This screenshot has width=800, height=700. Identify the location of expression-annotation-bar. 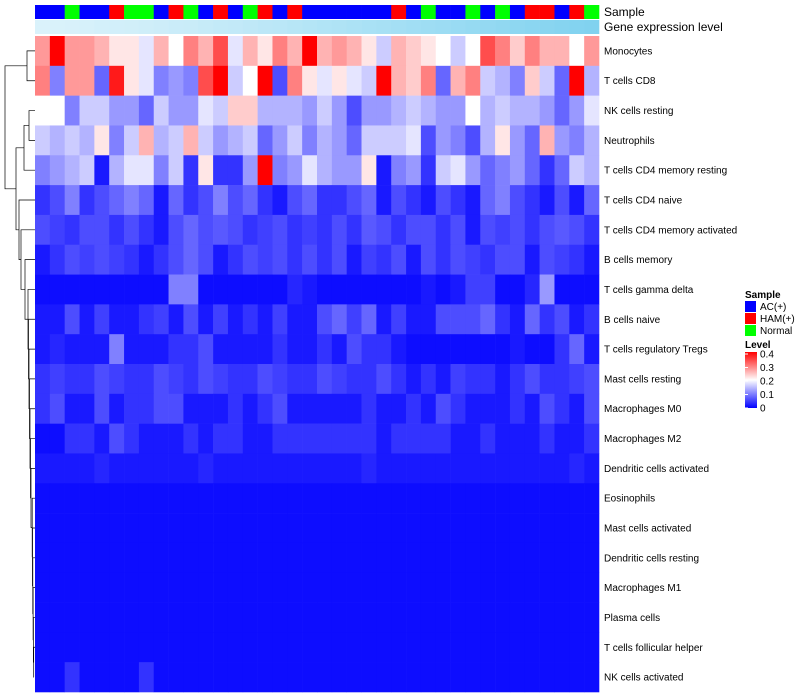
(317, 27).